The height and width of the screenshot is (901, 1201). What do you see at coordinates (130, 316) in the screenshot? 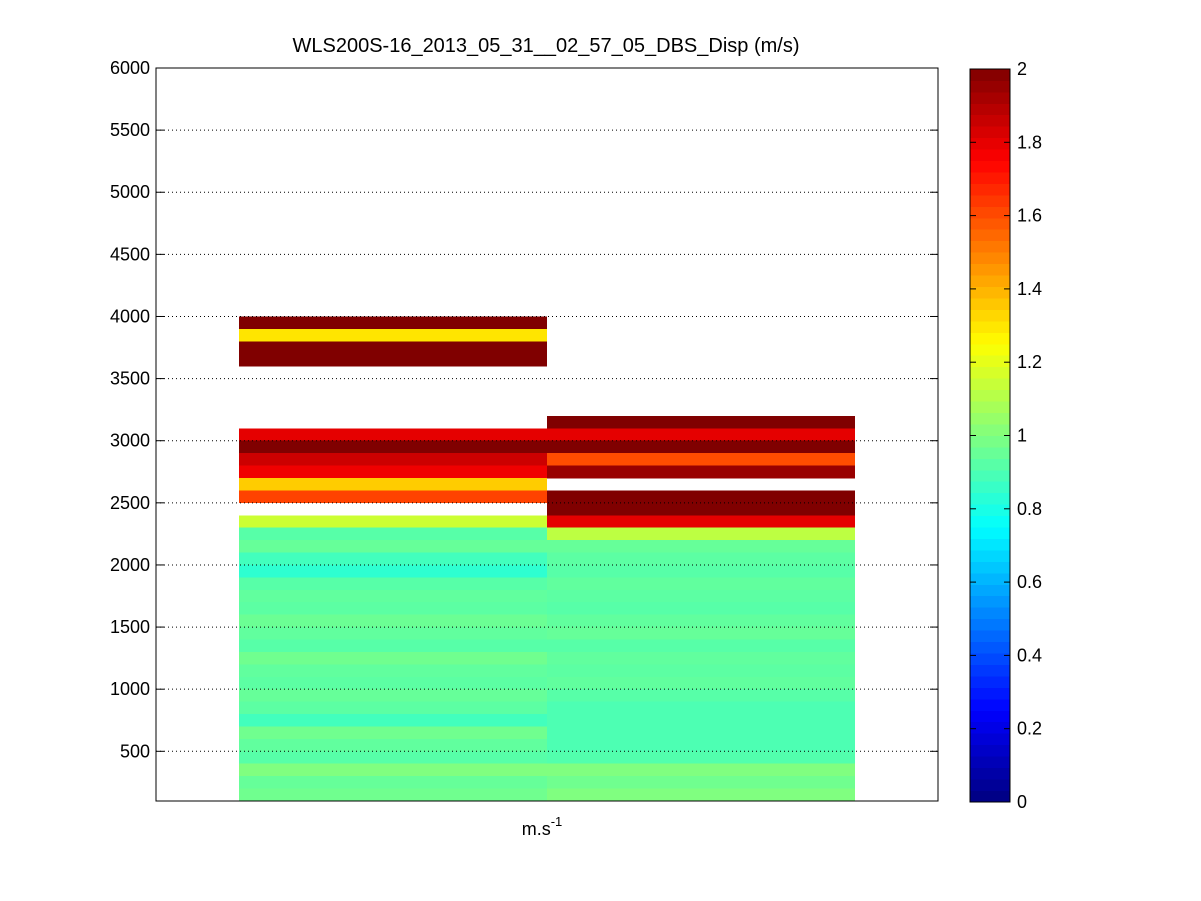
I see `y-tick-label: 4000` at bounding box center [130, 316].